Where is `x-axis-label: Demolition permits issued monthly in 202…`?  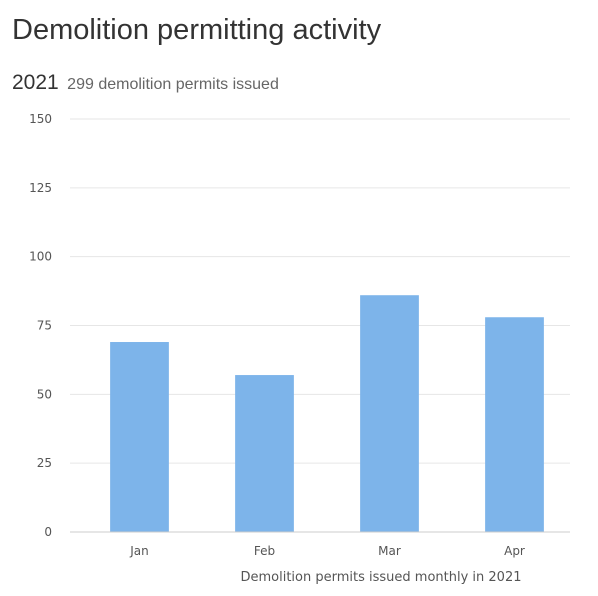
x-axis-label: Demolition permits issued monthly in 202… is located at coordinates (380, 577).